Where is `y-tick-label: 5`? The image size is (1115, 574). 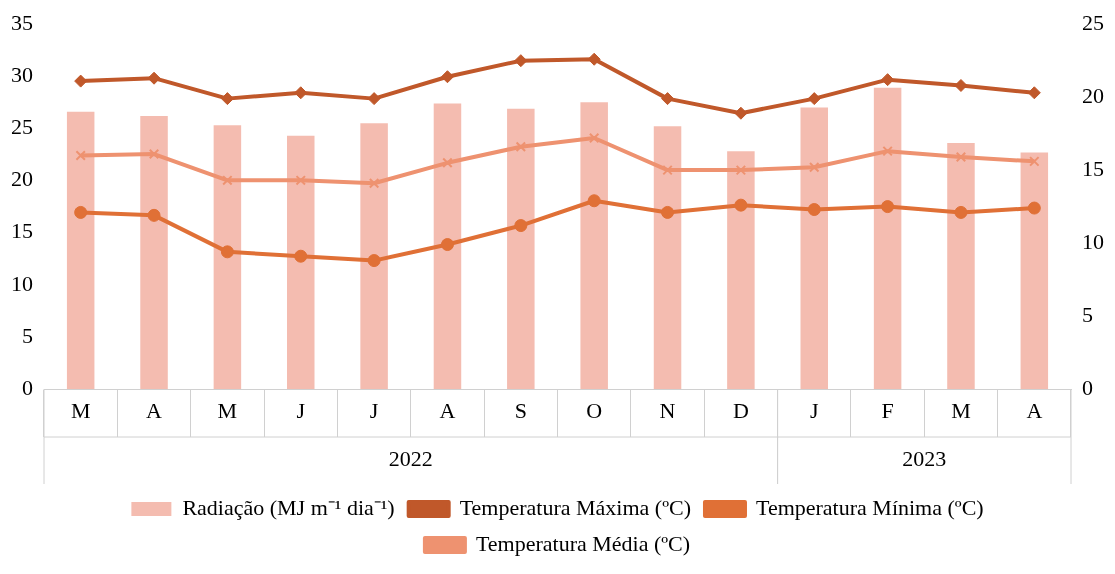
y-tick-label: 5 is located at coordinates (27, 335).